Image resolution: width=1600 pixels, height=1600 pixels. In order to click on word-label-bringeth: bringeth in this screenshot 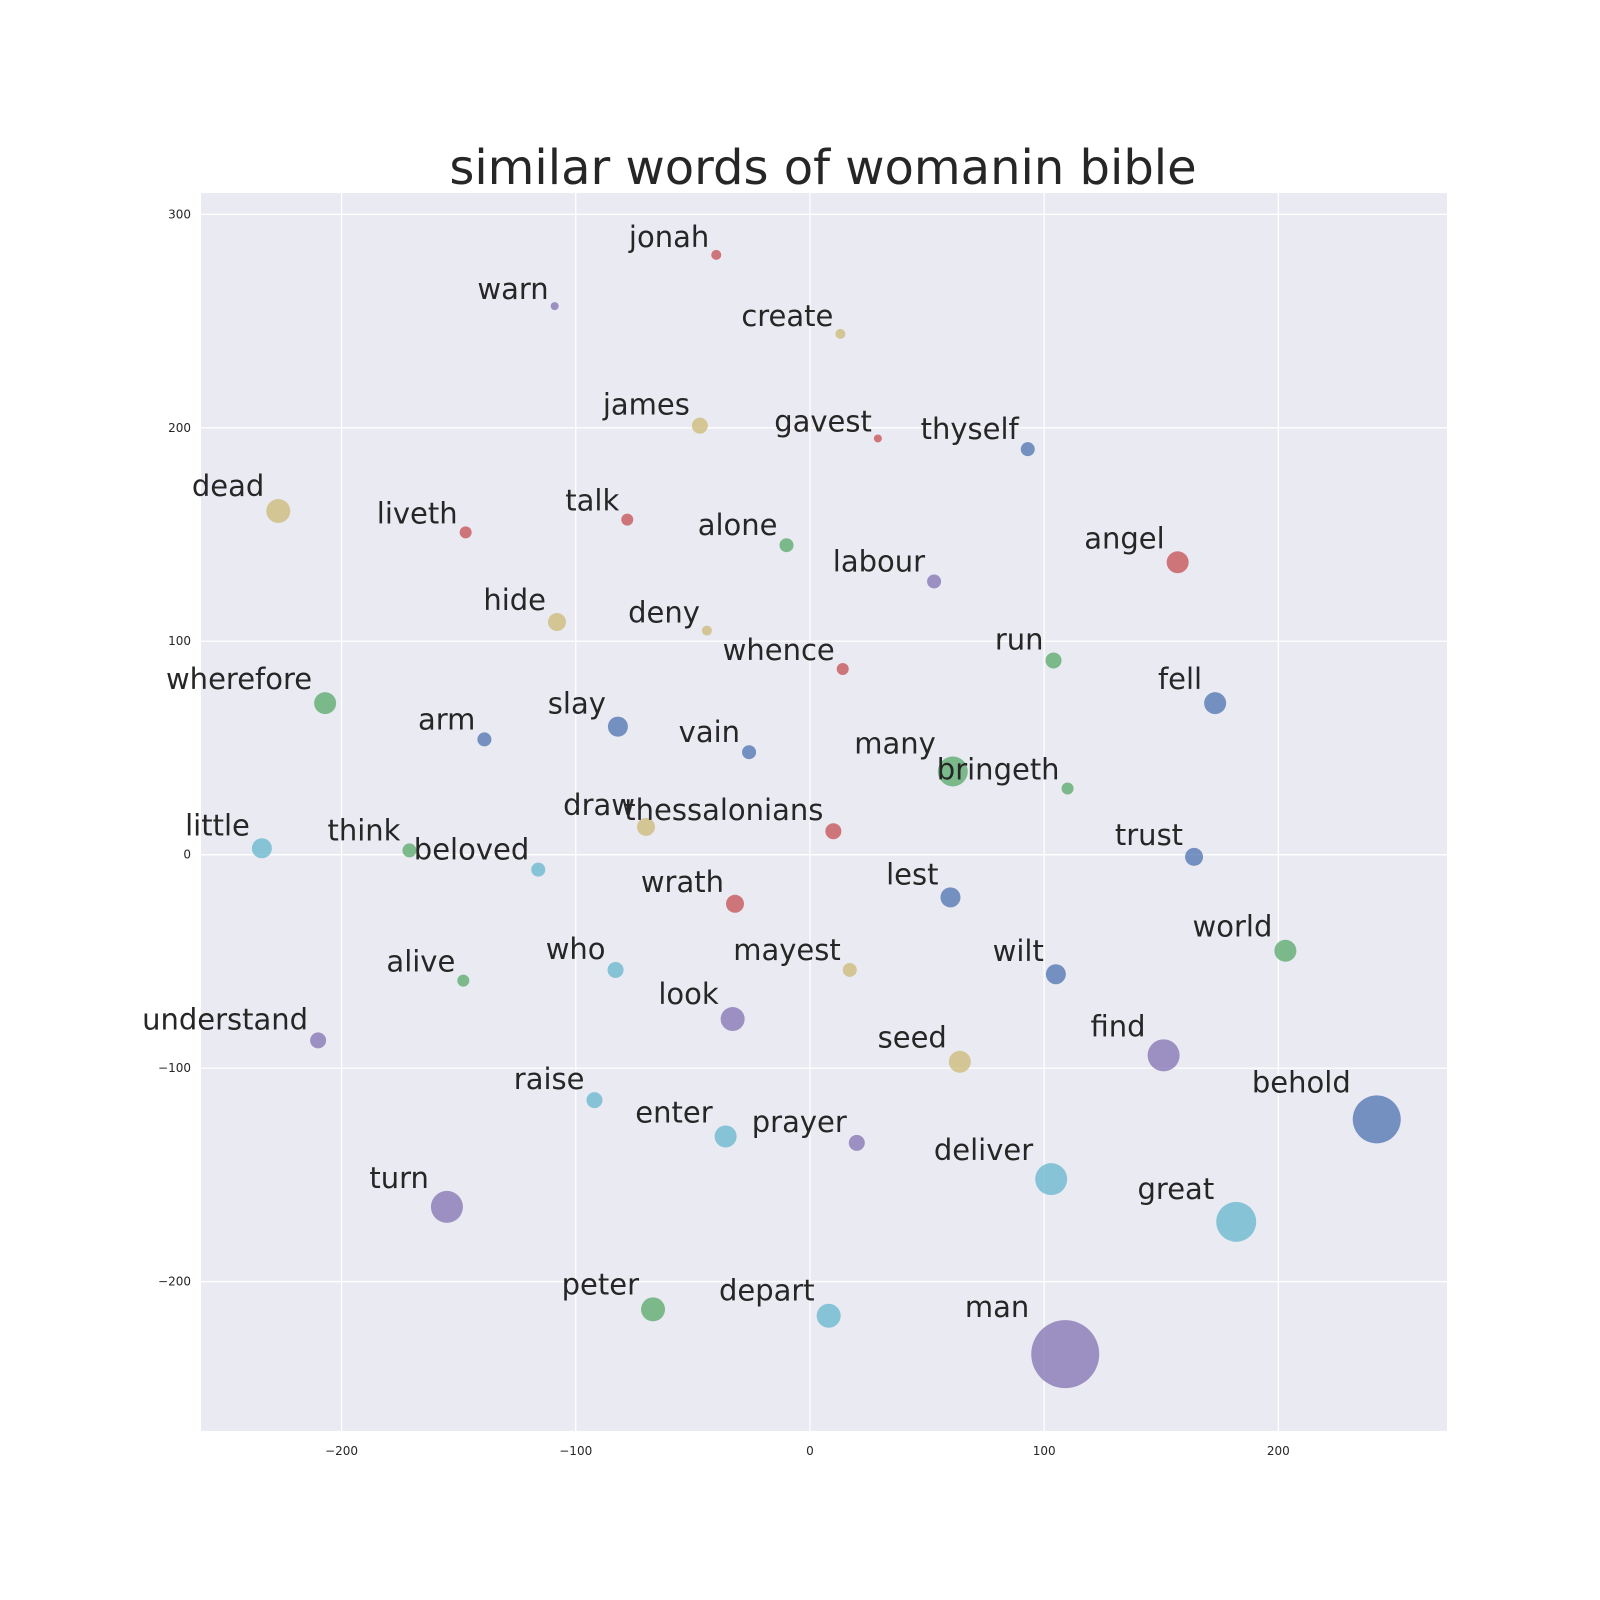, I will do `click(998, 770)`.